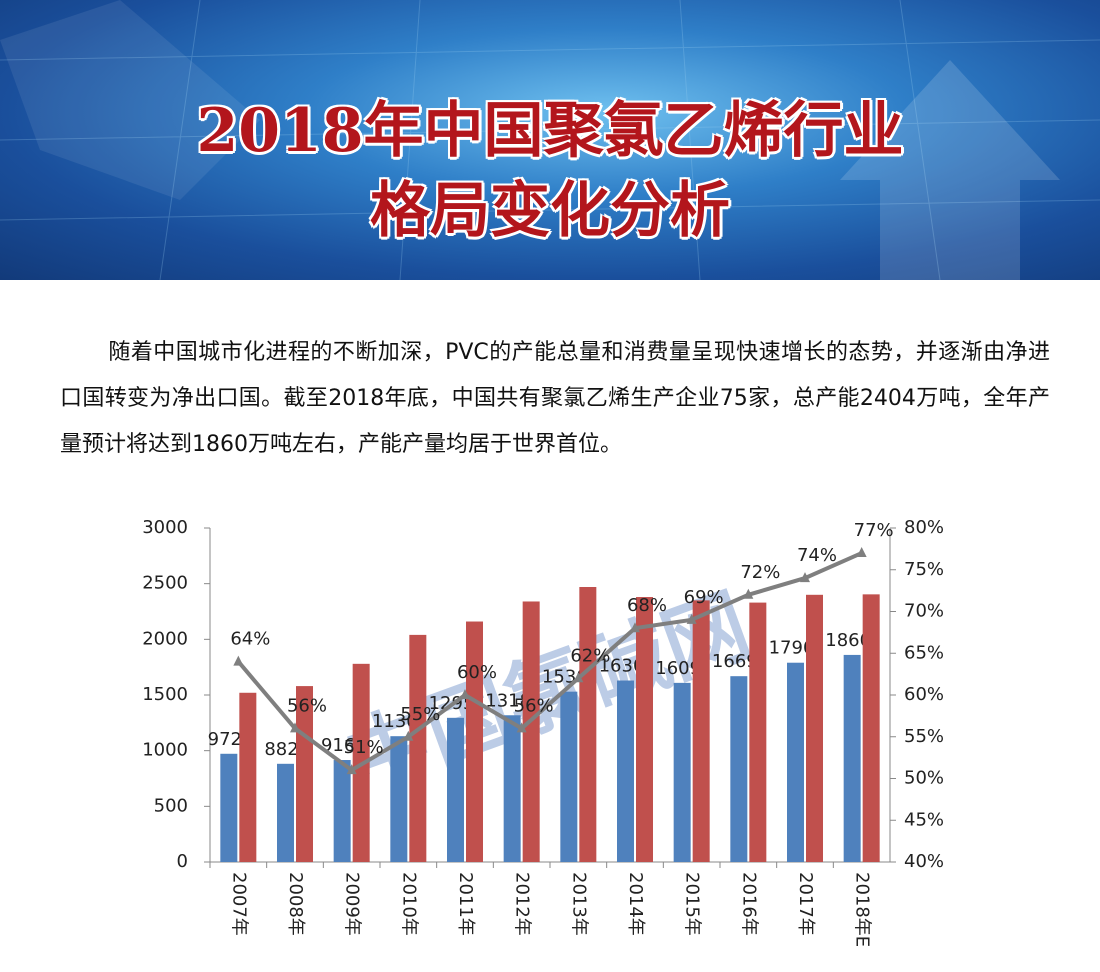  Describe the element at coordinates (477, 672) in the screenshot. I see `line-value-label: 60%` at that location.